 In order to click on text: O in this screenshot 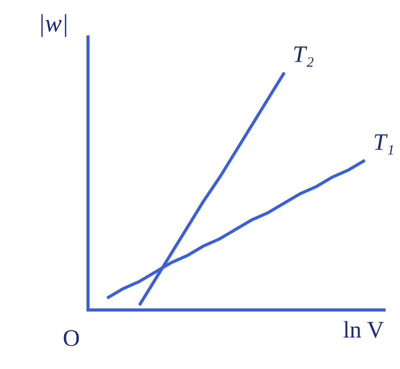, I will do `click(71, 338)`.